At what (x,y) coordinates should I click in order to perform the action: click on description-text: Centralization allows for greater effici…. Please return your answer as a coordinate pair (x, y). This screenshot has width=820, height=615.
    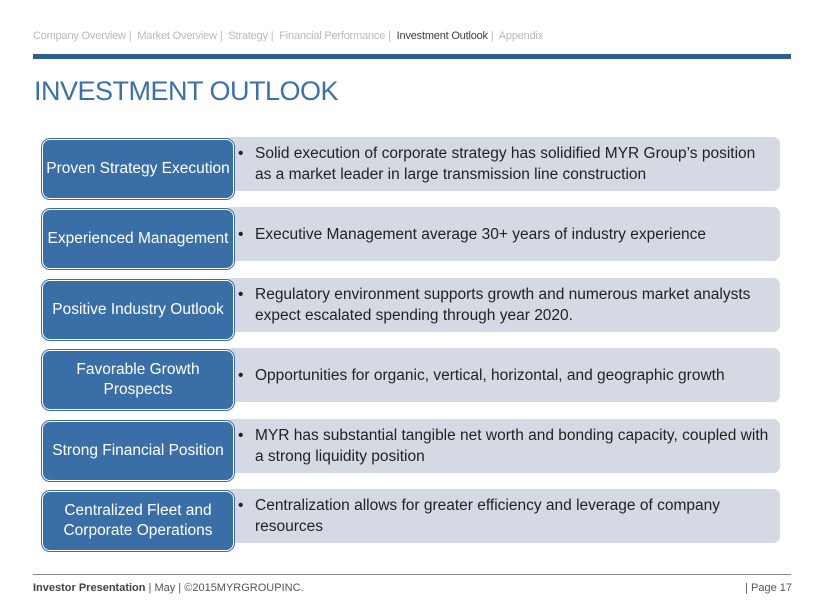
    Looking at the image, I should click on (502, 516).